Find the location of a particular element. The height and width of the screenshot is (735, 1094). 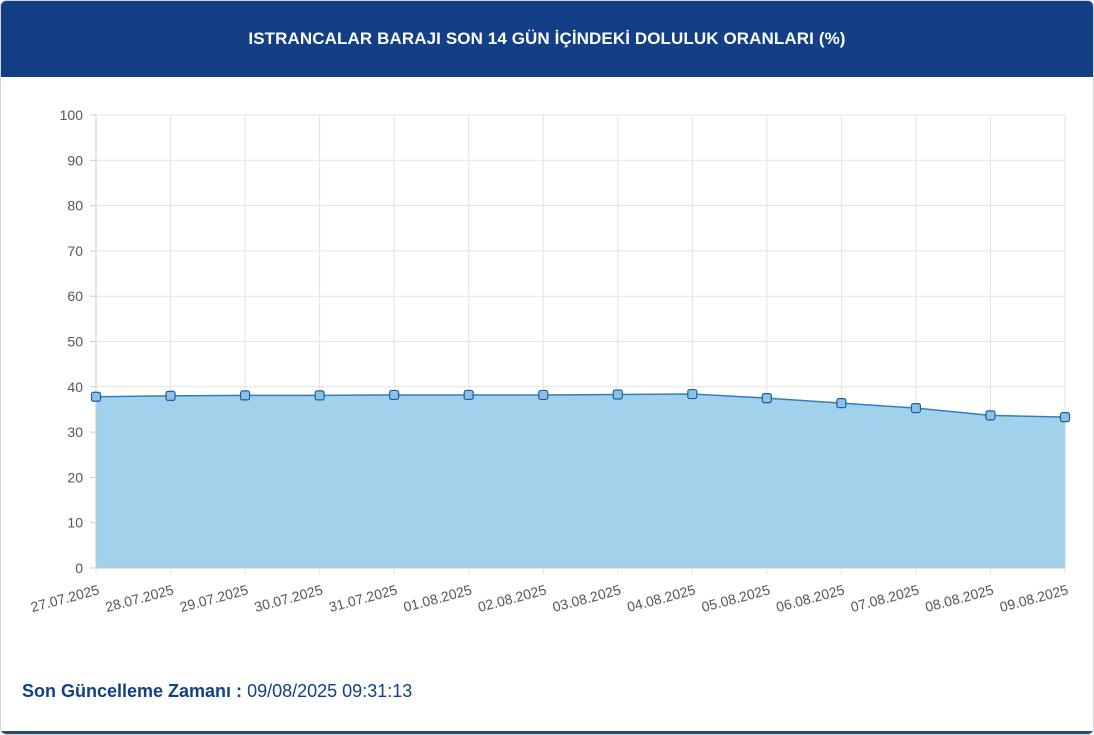

x-tick-label: 09.08.2025 is located at coordinates (1034, 598).